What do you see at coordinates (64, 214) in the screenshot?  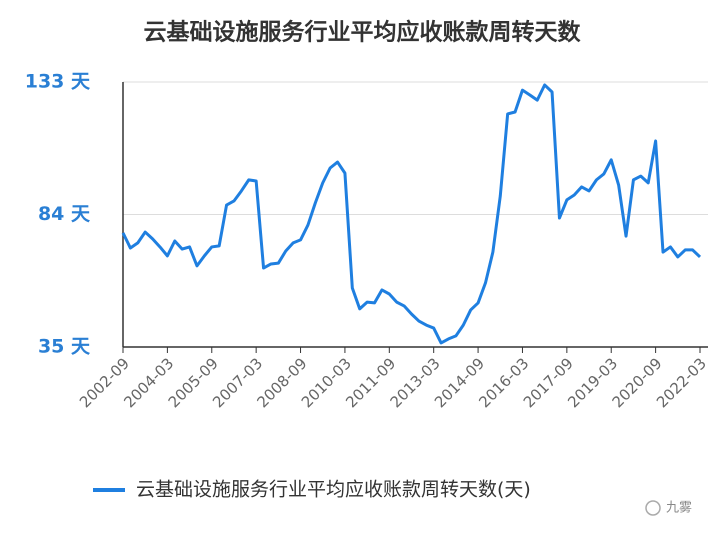 I see `y-tick-label: 84 天` at bounding box center [64, 214].